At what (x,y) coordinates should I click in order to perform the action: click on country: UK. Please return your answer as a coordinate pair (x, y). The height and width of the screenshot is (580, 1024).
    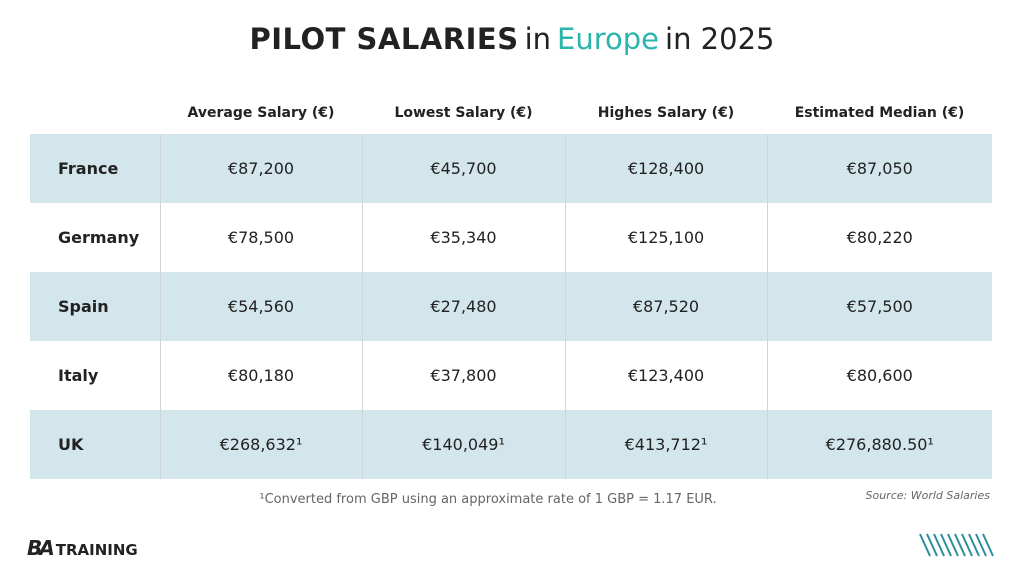
    Looking at the image, I should click on (95, 444).